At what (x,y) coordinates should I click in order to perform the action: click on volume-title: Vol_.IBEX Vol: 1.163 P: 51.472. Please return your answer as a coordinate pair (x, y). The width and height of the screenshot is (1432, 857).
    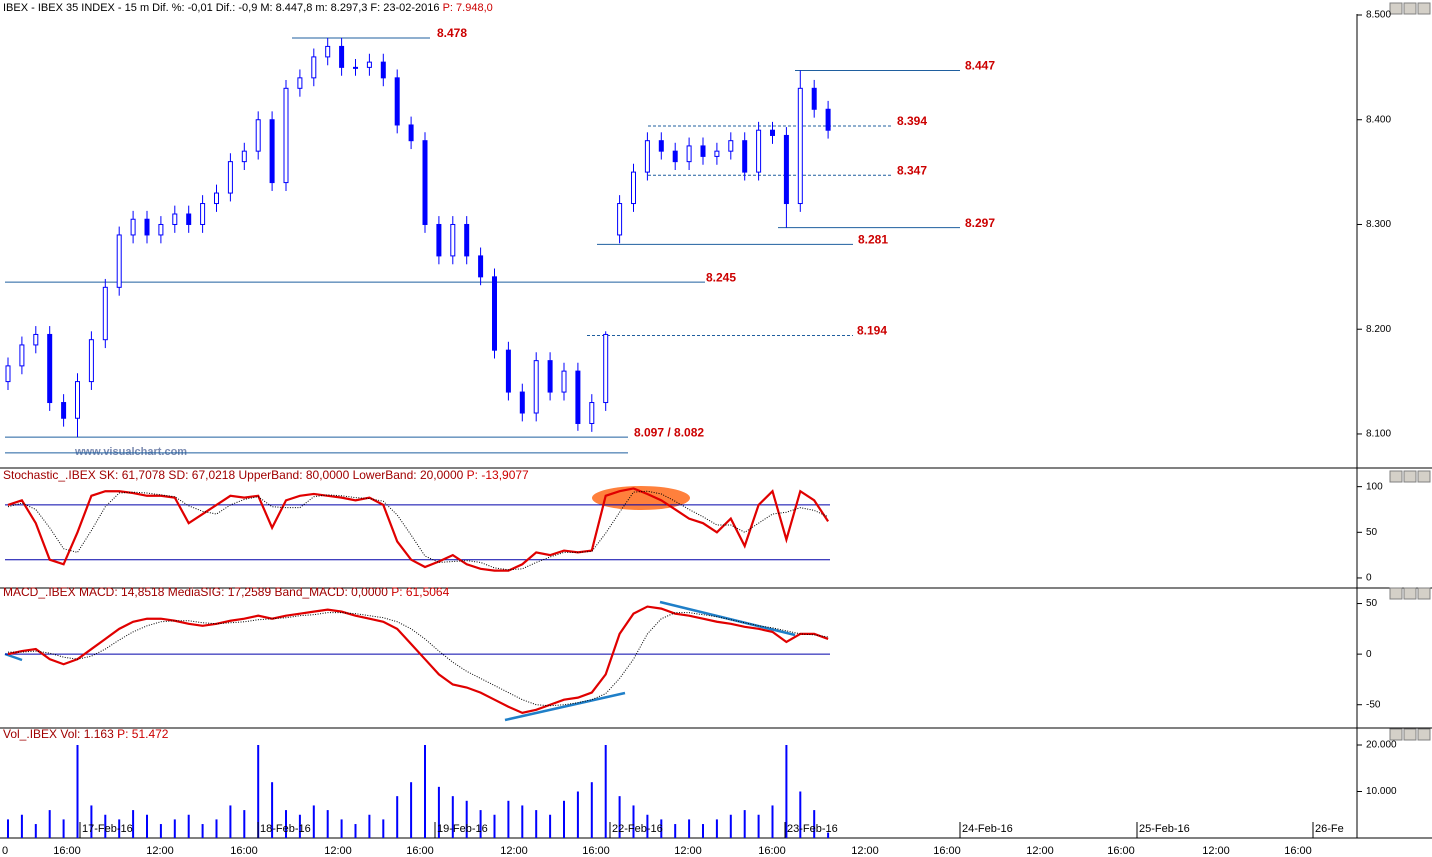
    Looking at the image, I should click on (86, 734).